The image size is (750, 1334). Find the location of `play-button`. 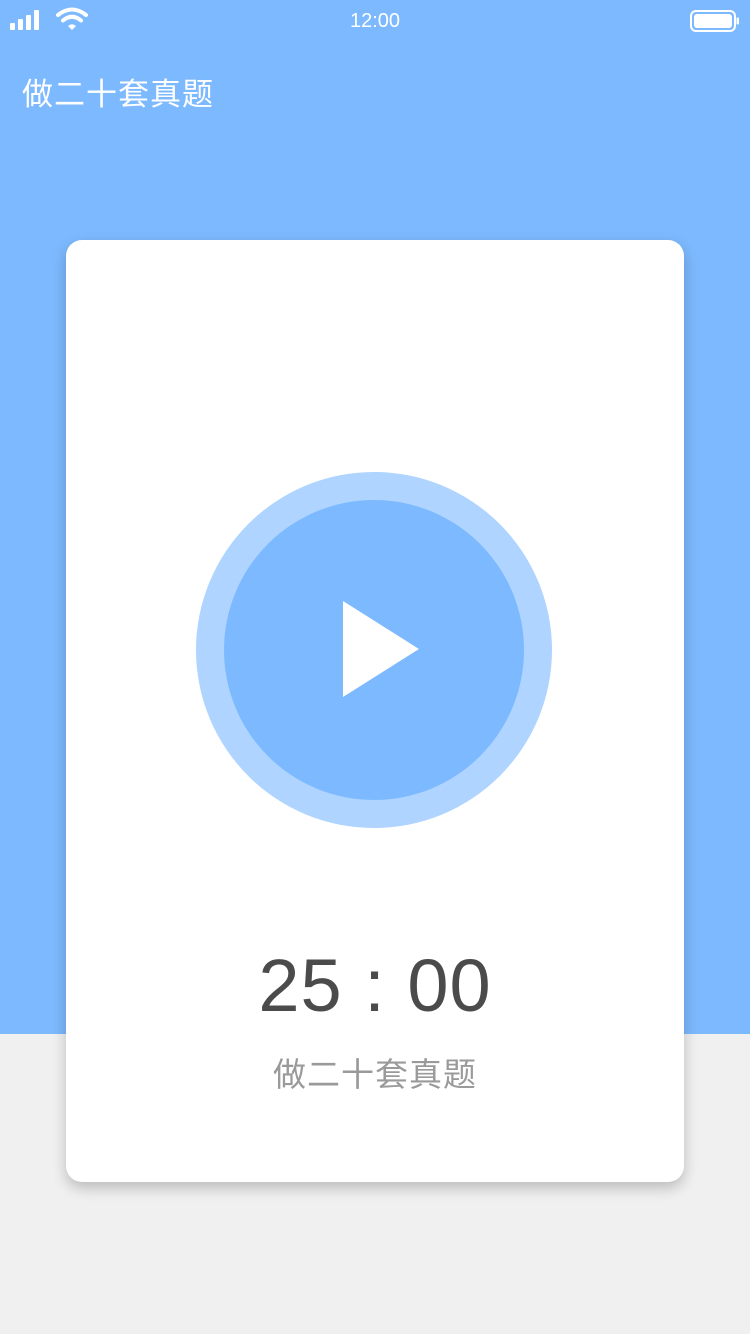

play-button is located at coordinates (374, 650).